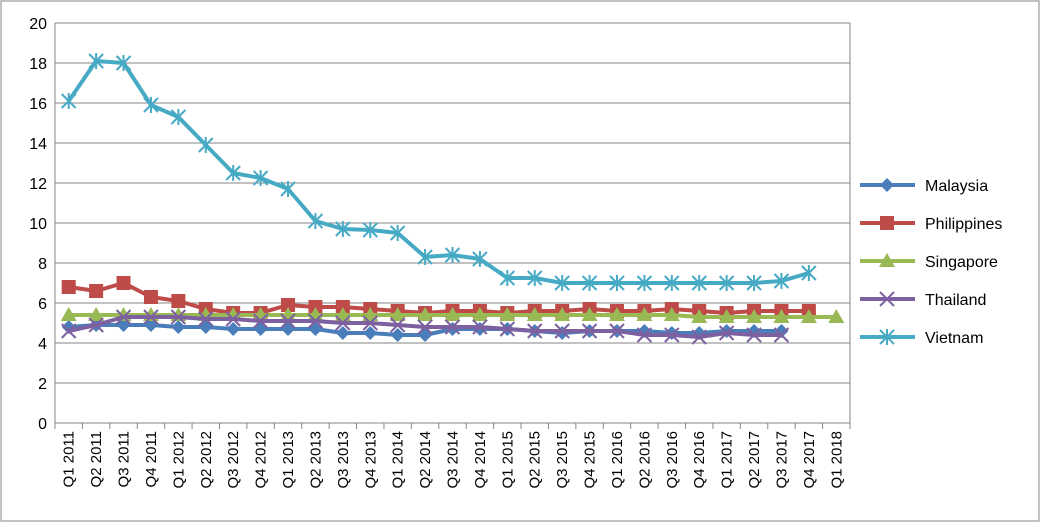 The image size is (1041, 523). Describe the element at coordinates (38, 184) in the screenshot. I see `y-tick-label: 12` at that location.